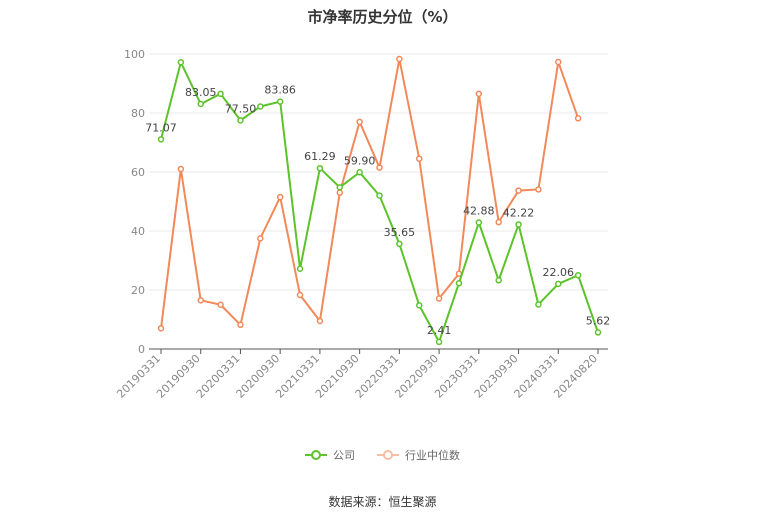  Describe the element at coordinates (388, 455) in the screenshot. I see `legend-industry-marker-icon` at that location.